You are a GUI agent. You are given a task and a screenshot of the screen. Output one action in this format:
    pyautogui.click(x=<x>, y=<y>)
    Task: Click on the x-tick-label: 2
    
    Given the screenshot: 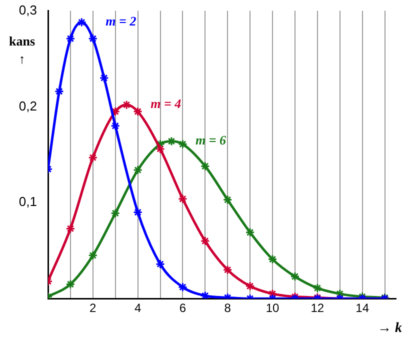 What is the action you would take?
    pyautogui.click(x=93, y=308)
    